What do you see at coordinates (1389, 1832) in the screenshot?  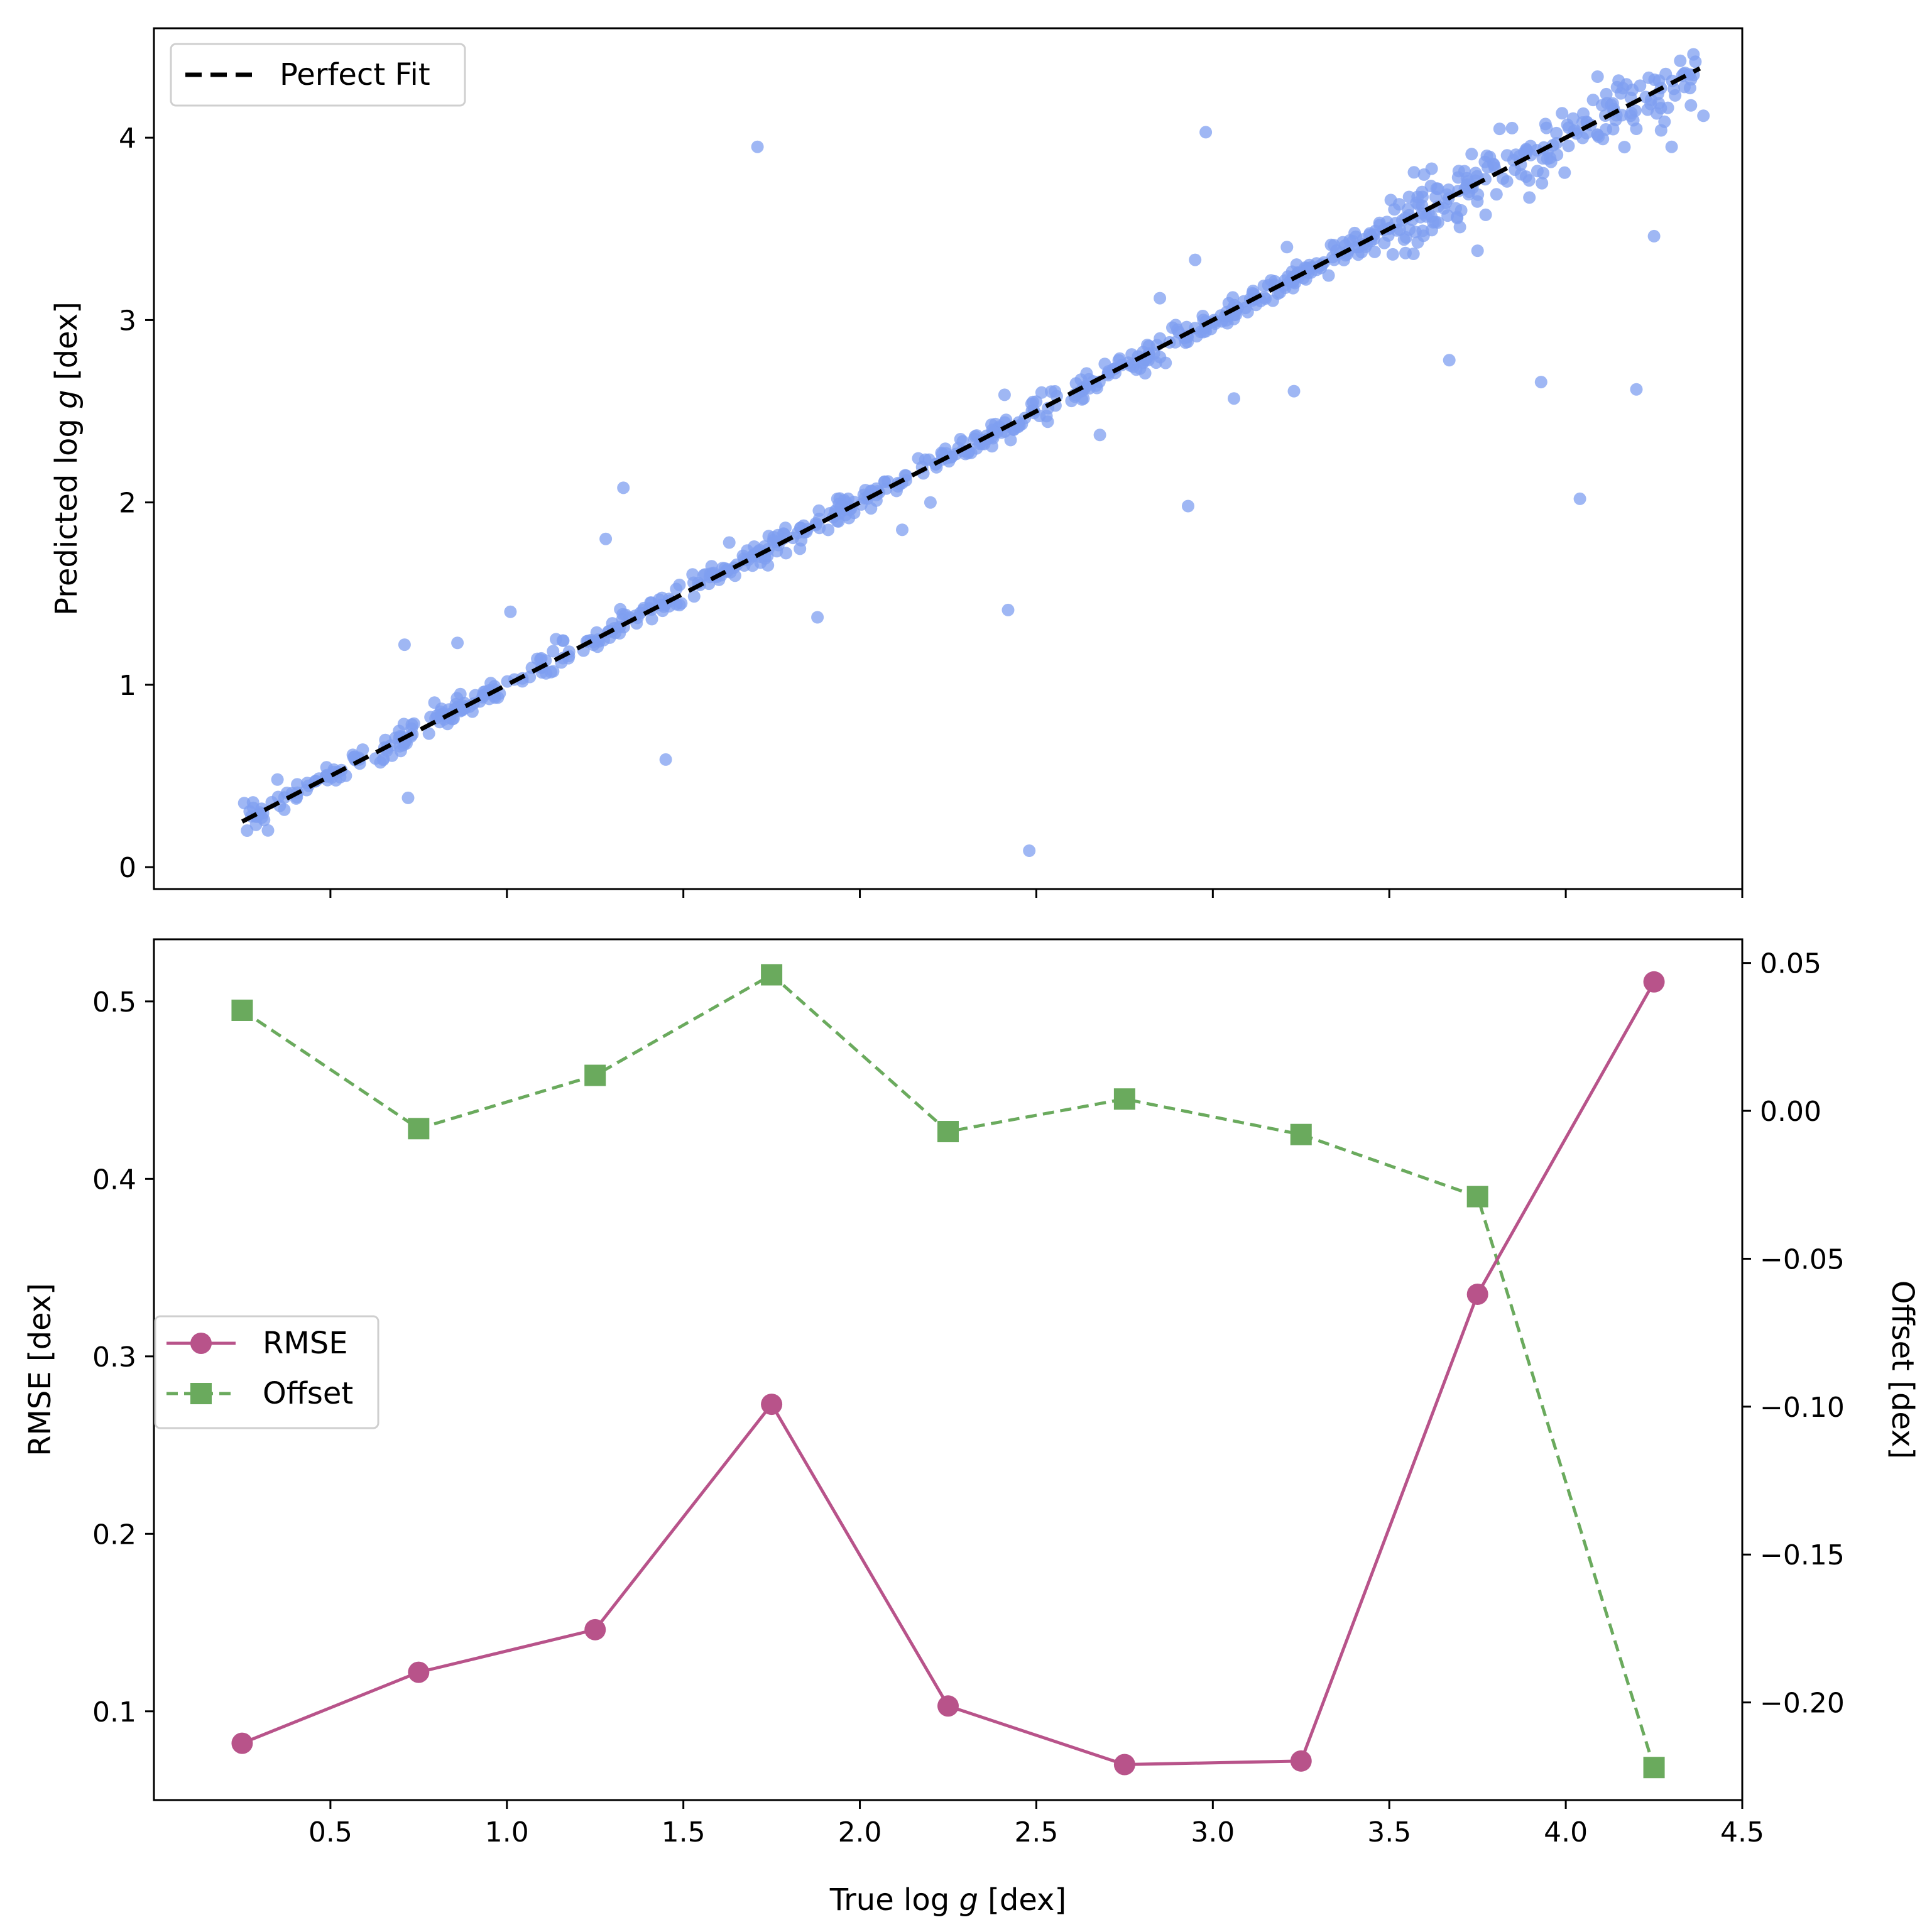 I see `metrics-x-tick-label: 3.5` at bounding box center [1389, 1832].